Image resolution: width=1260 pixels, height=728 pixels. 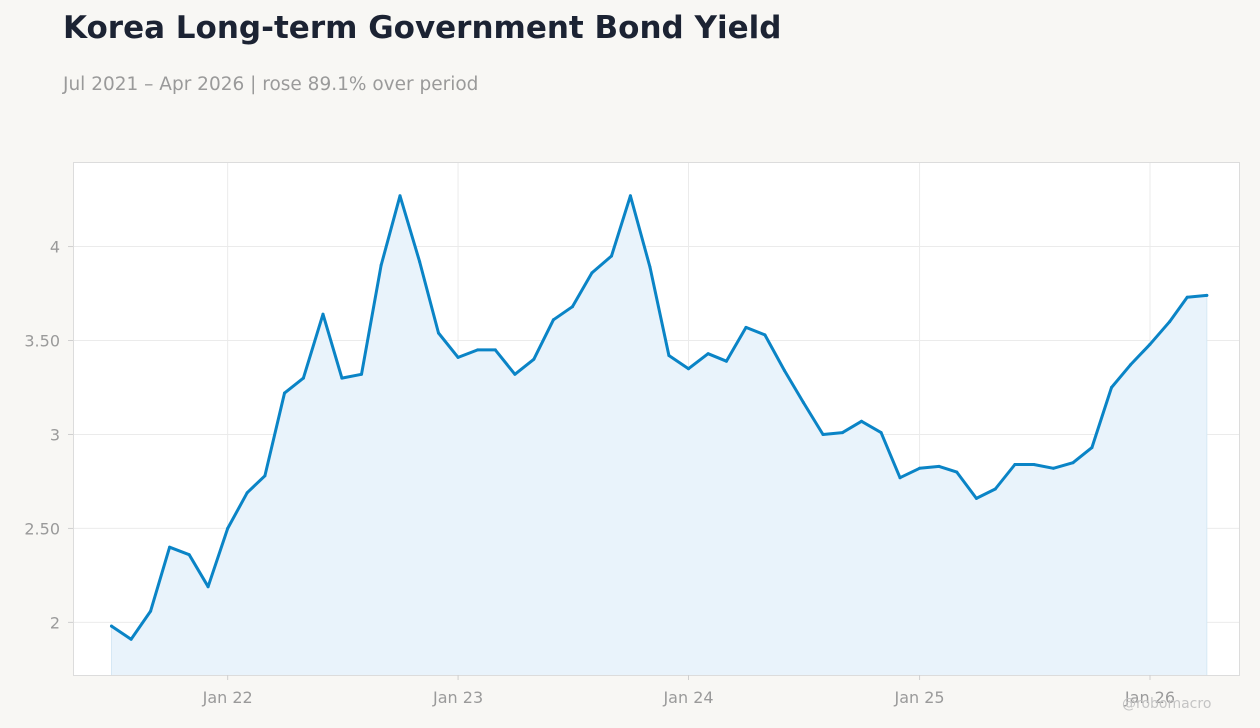 What do you see at coordinates (422, 28) in the screenshot?
I see `chart-title: Korea Long-term Government Bond Yield` at bounding box center [422, 28].